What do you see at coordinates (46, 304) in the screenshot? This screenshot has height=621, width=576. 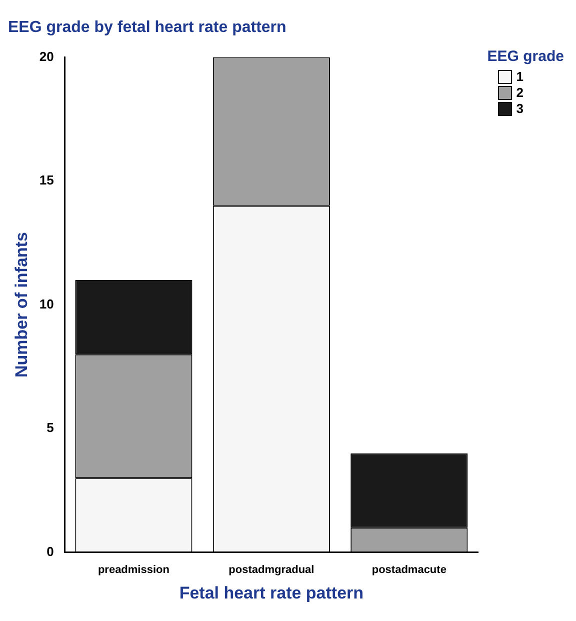 I see `y-tick-label: 10` at bounding box center [46, 304].